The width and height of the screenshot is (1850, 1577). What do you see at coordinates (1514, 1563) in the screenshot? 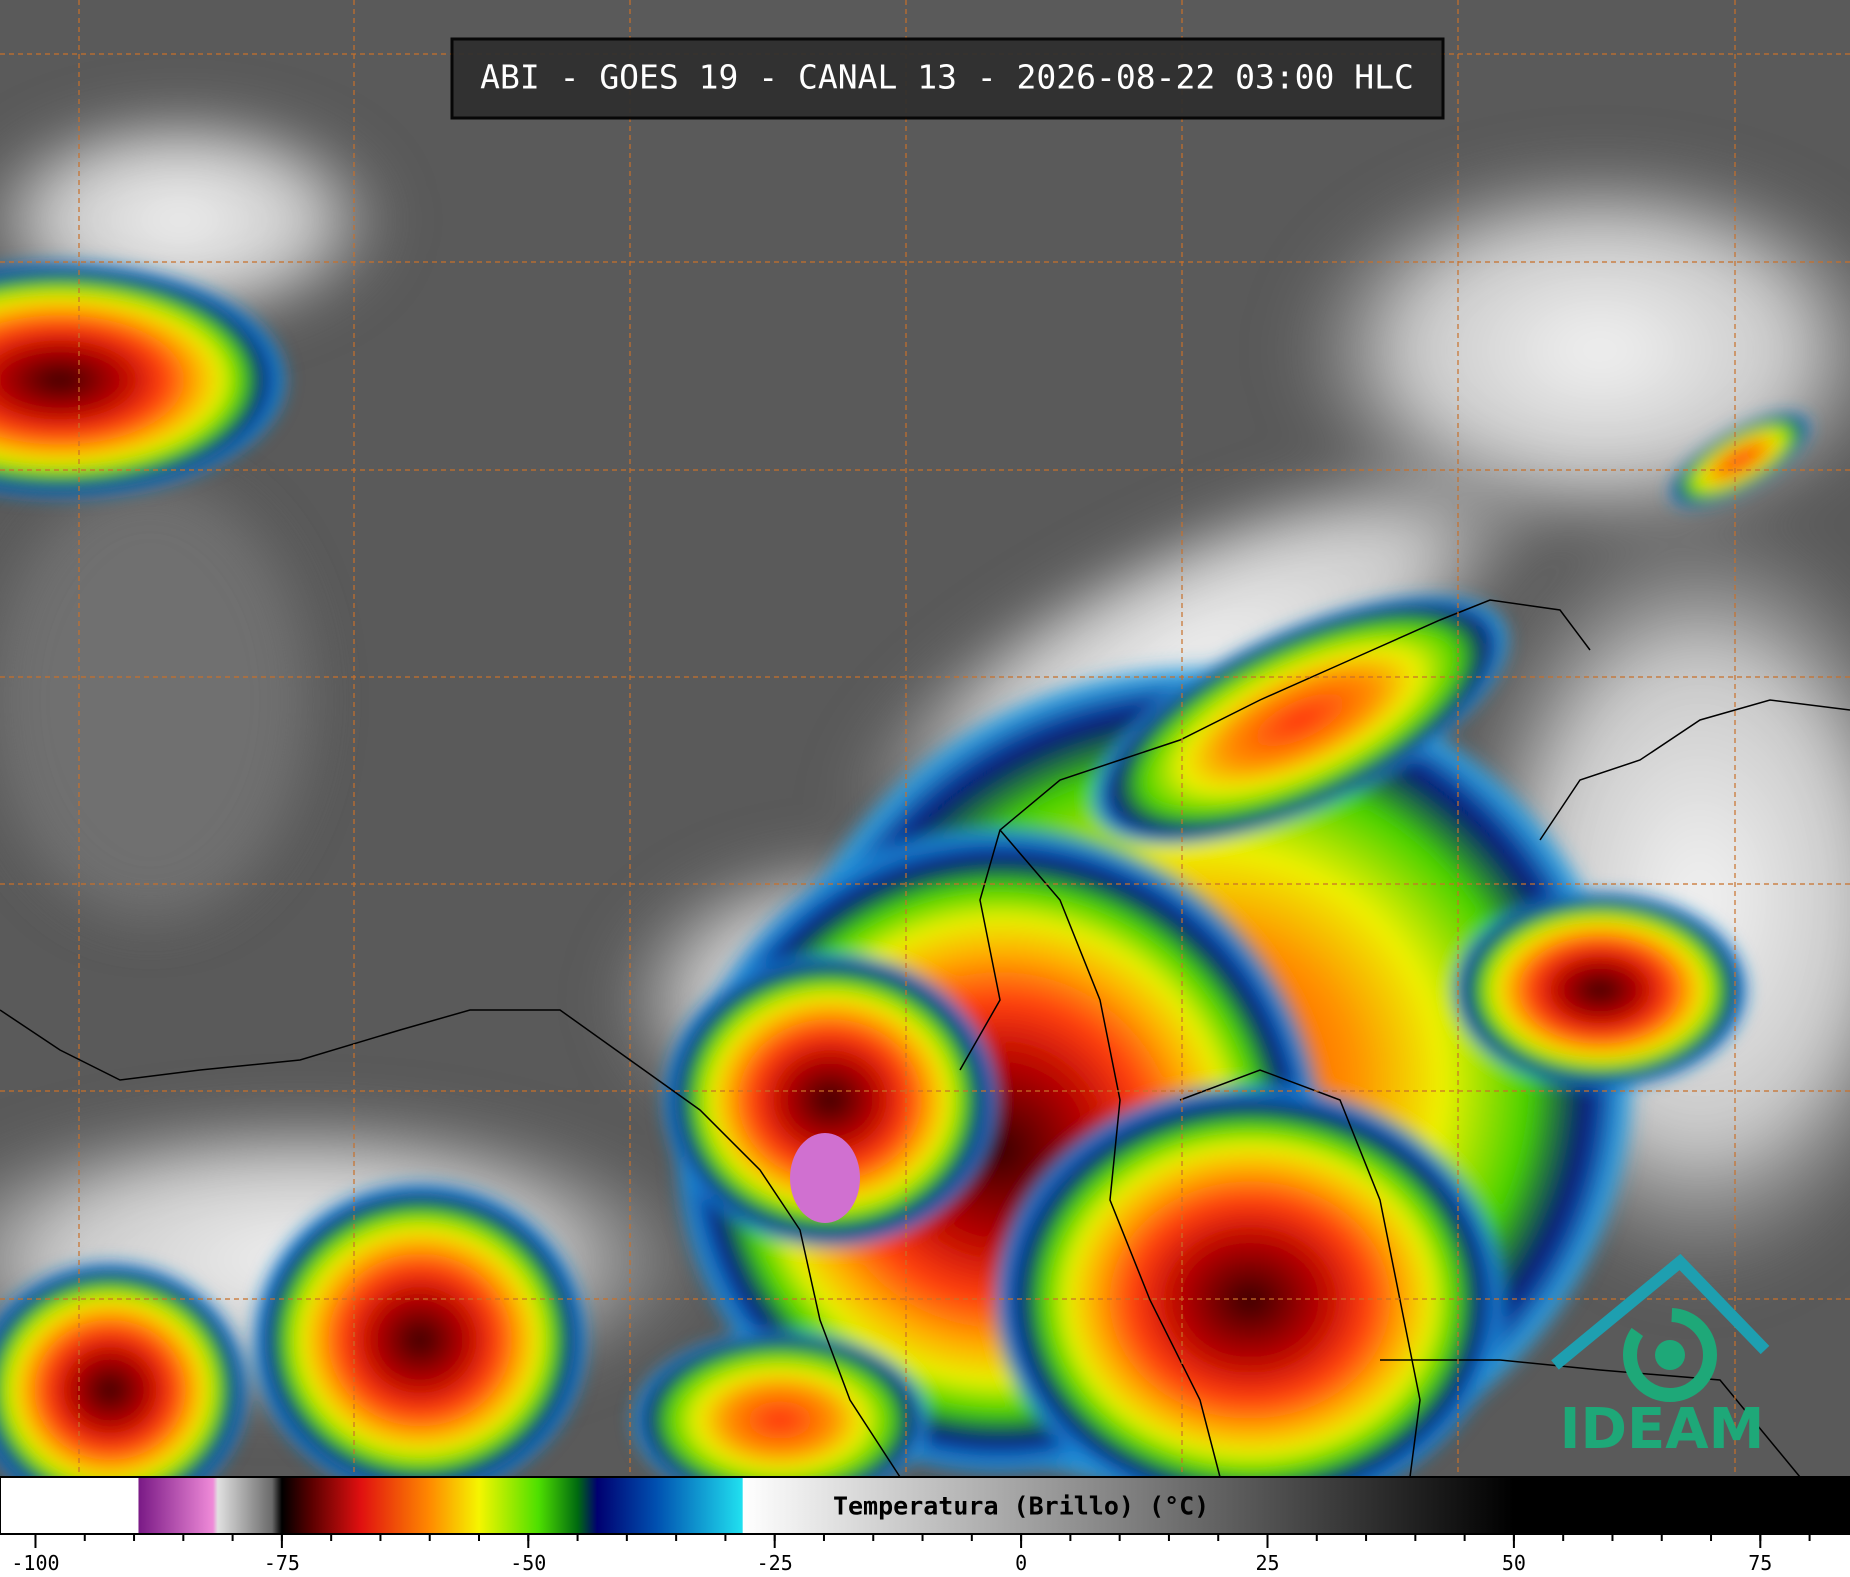
I see `tick-label: 50` at bounding box center [1514, 1563].